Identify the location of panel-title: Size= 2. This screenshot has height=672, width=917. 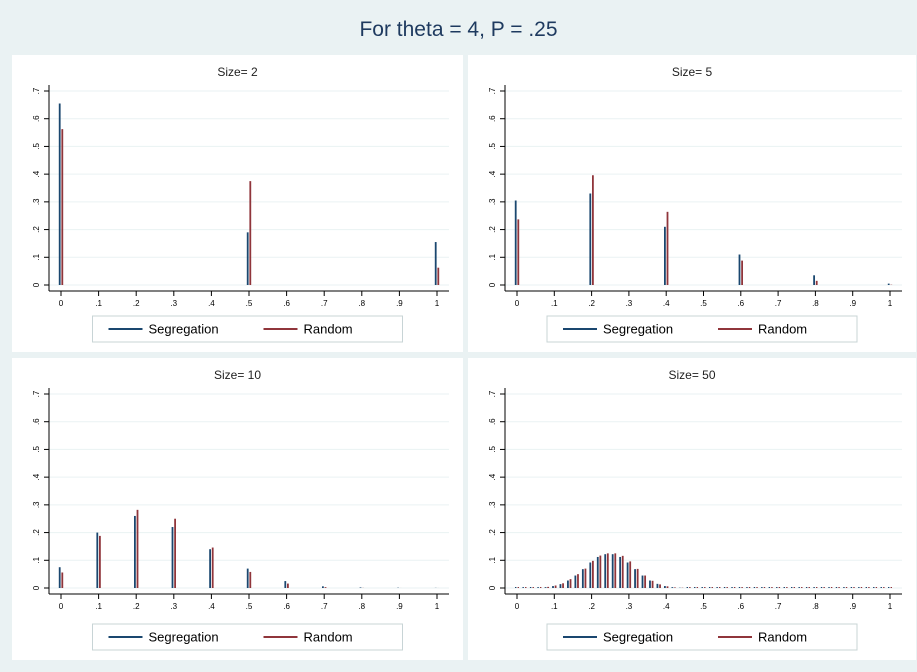
(237, 72).